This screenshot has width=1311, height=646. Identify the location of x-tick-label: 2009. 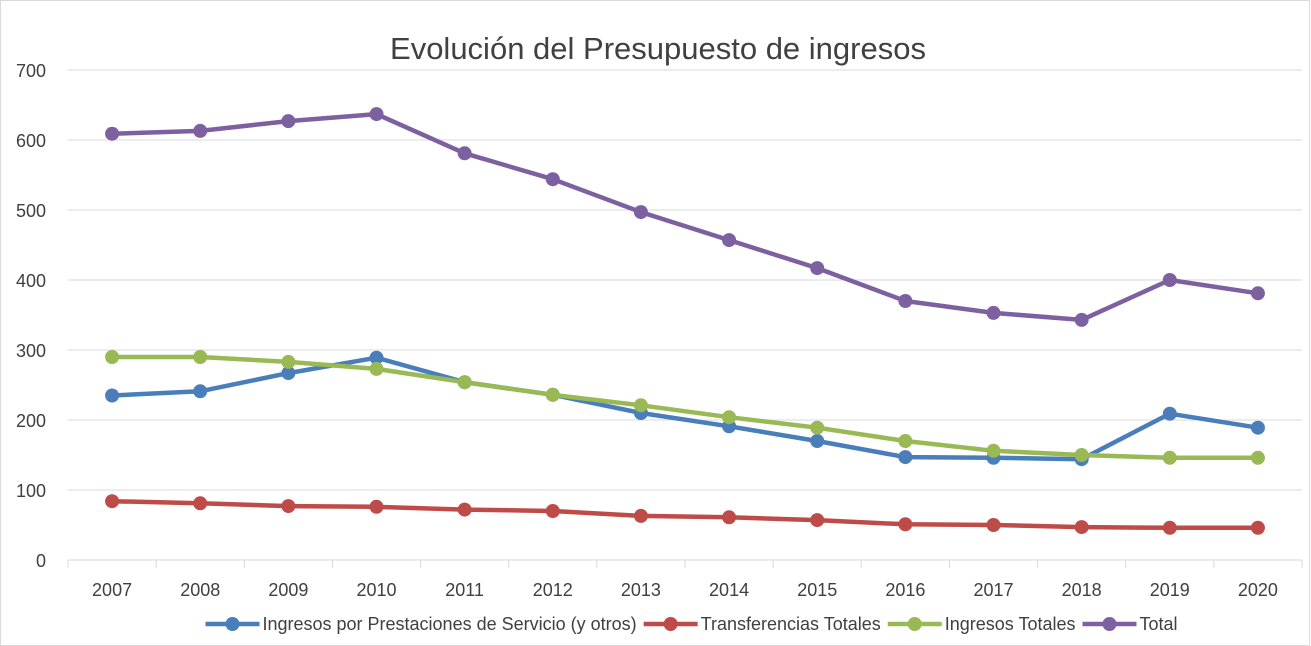
(288, 590).